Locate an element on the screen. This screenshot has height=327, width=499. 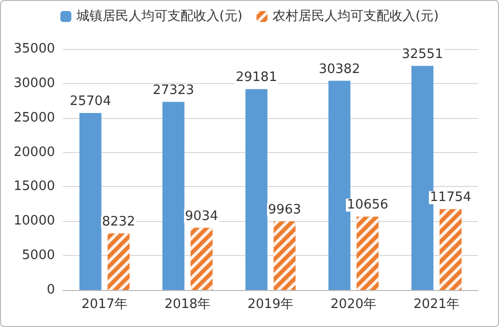
legend-label: 农村居民人均可支配收入(元) is located at coordinates (355, 16).